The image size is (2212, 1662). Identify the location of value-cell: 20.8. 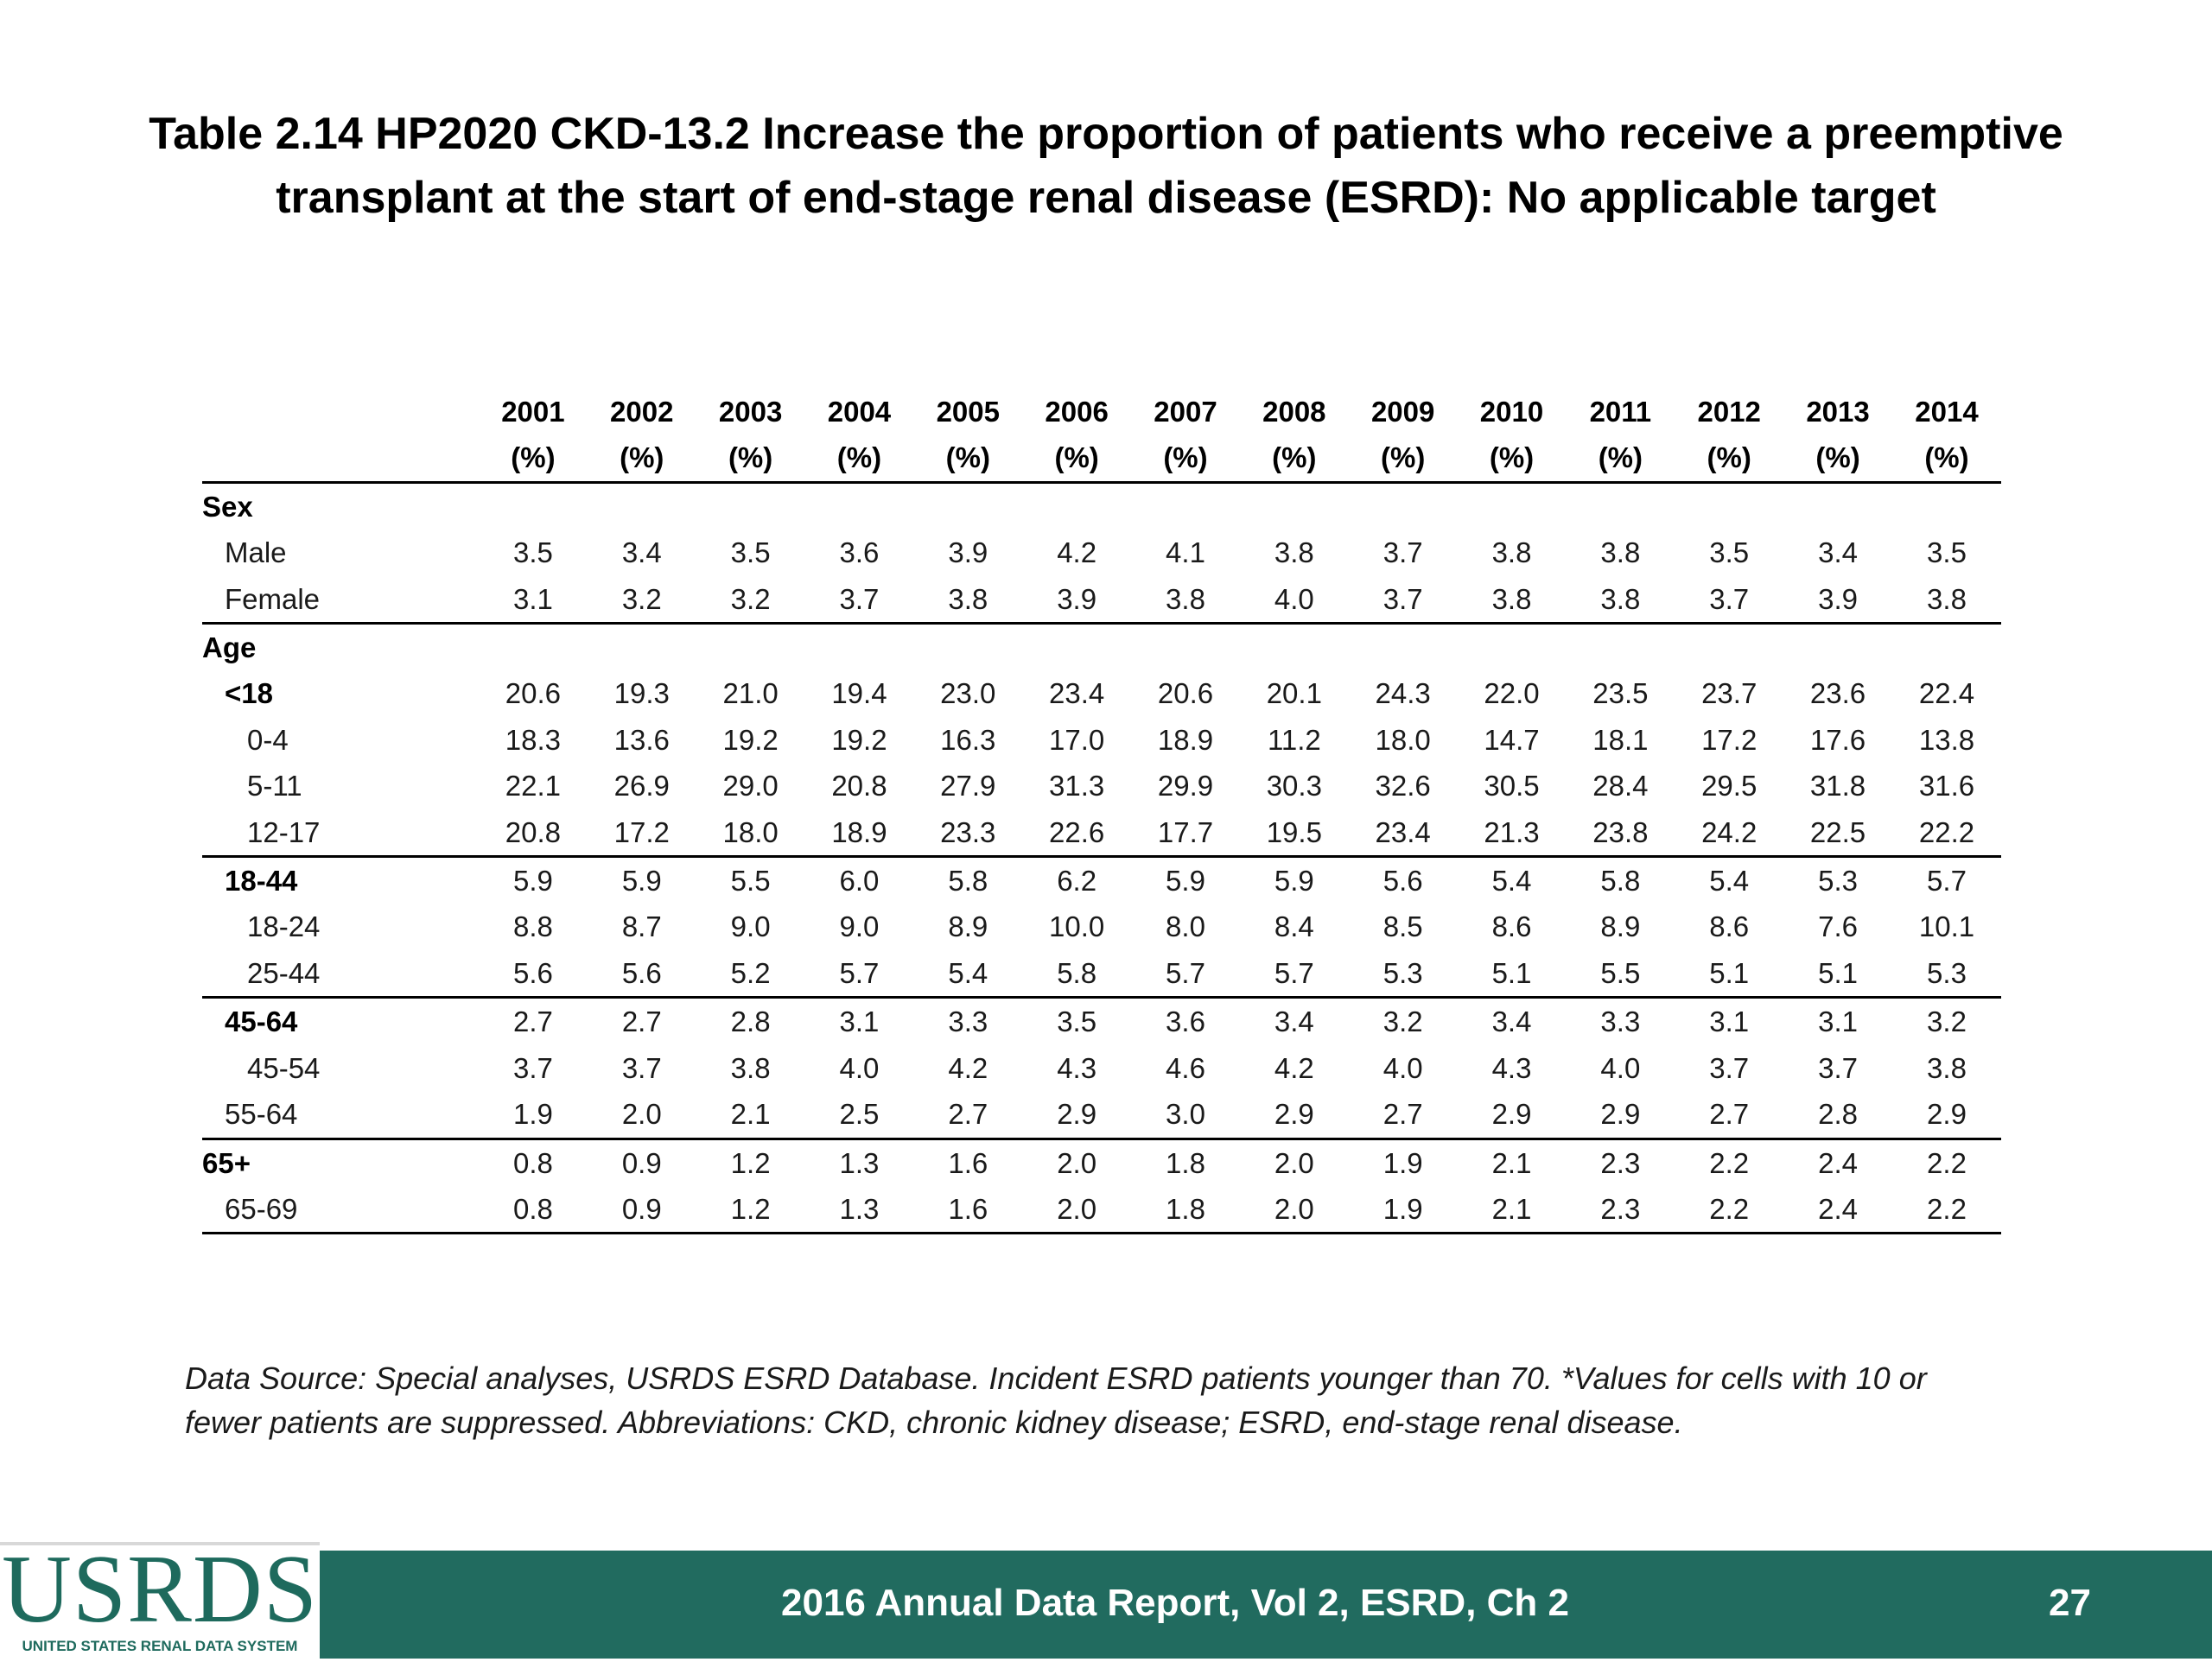
(859, 786).